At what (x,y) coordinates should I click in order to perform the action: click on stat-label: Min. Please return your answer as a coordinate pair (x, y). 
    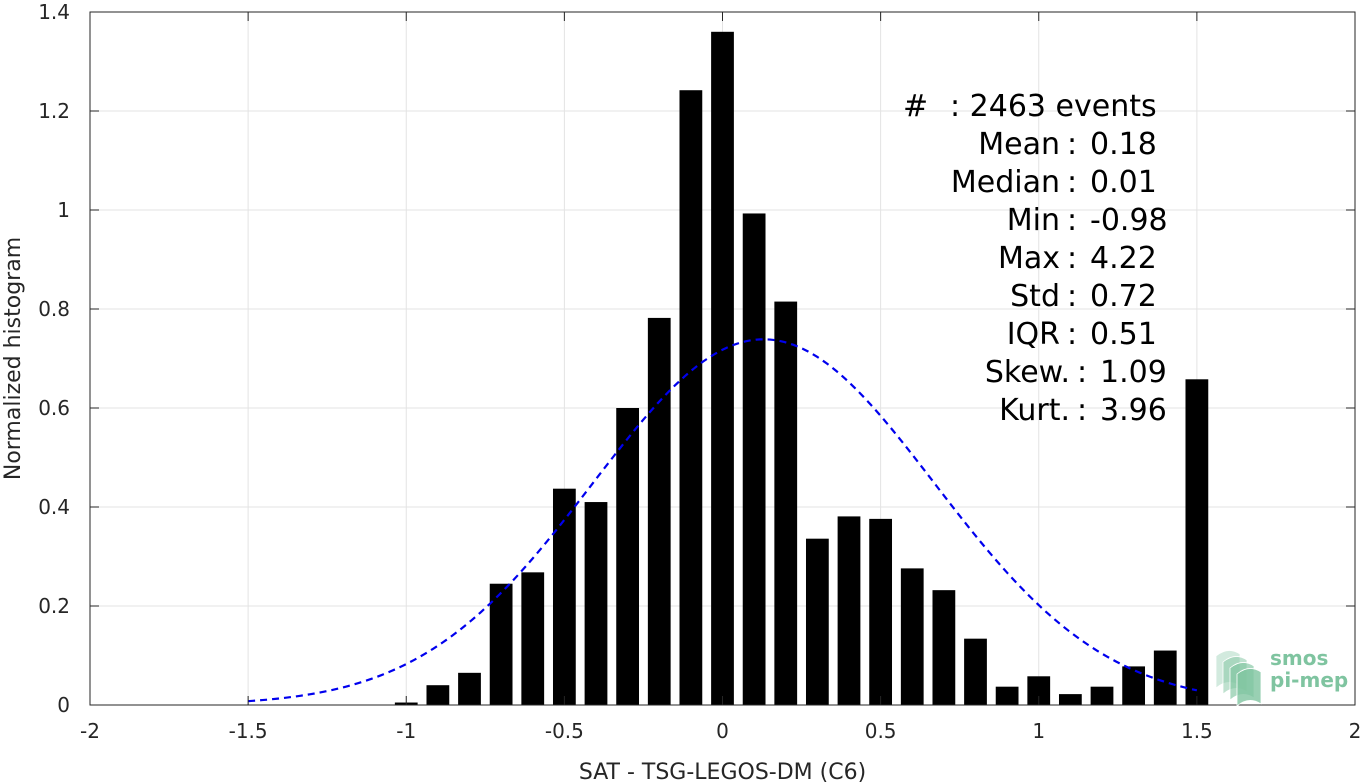
    Looking at the image, I should click on (1033, 220).